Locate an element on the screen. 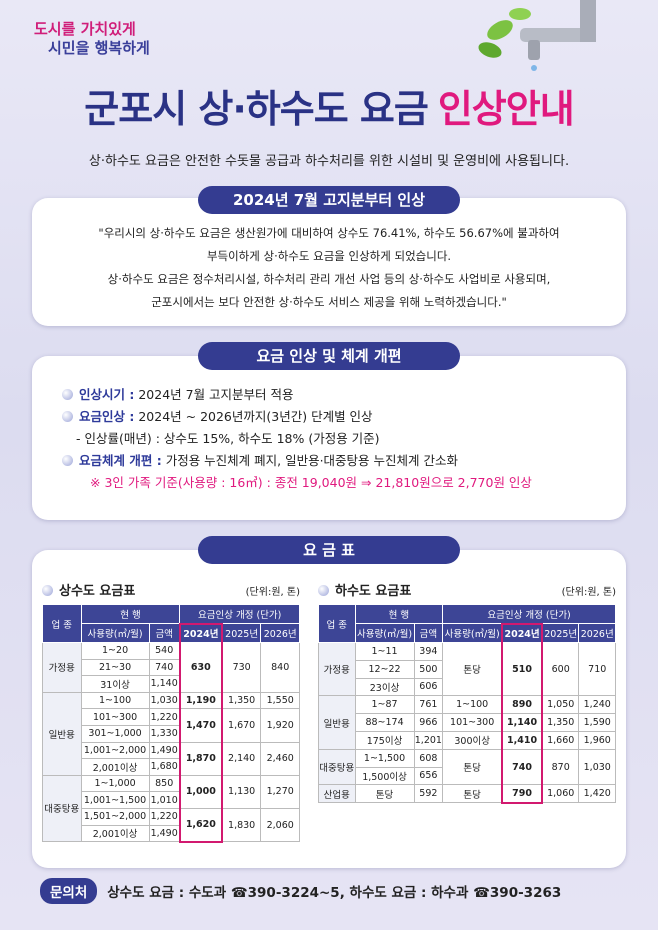 Image resolution: width=658 pixels, height=930 pixels. rate-cell: 890 is located at coordinates (522, 705).